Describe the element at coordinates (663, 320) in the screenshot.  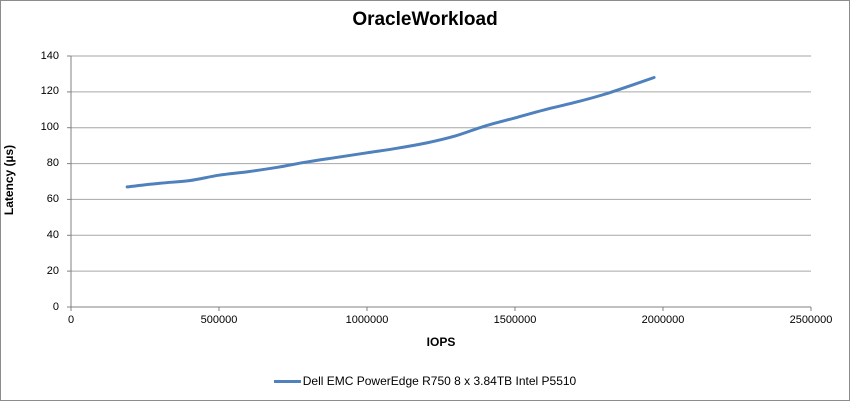
I see `x-tick-label: 2000000` at that location.